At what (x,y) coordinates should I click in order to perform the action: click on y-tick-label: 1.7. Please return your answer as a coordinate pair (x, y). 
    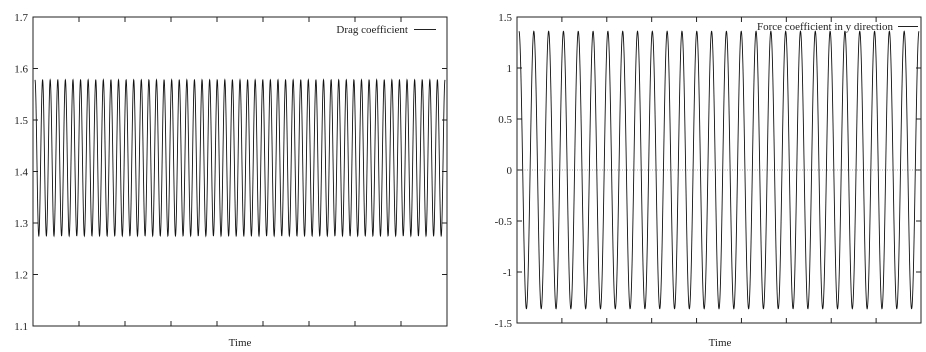
    Looking at the image, I should click on (21, 18).